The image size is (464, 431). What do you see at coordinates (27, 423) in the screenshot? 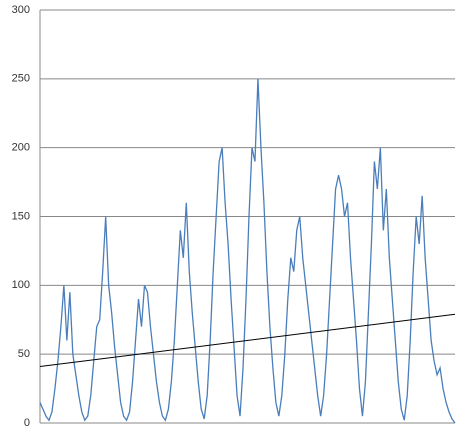
I see `y-tick-label: 0` at bounding box center [27, 423].